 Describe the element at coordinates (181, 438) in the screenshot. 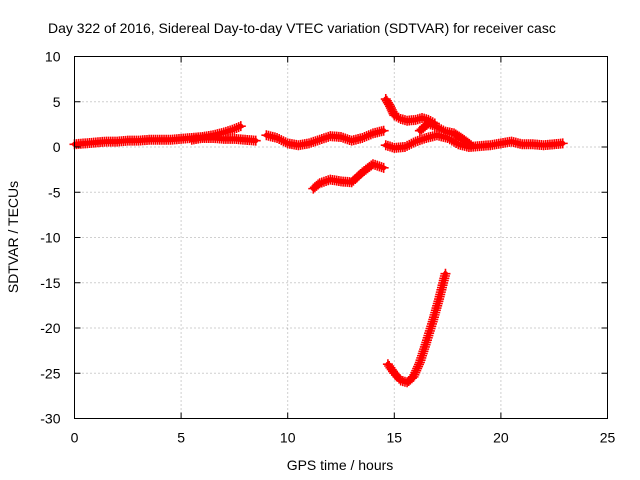

I see `x-tick-label: 5` at that location.